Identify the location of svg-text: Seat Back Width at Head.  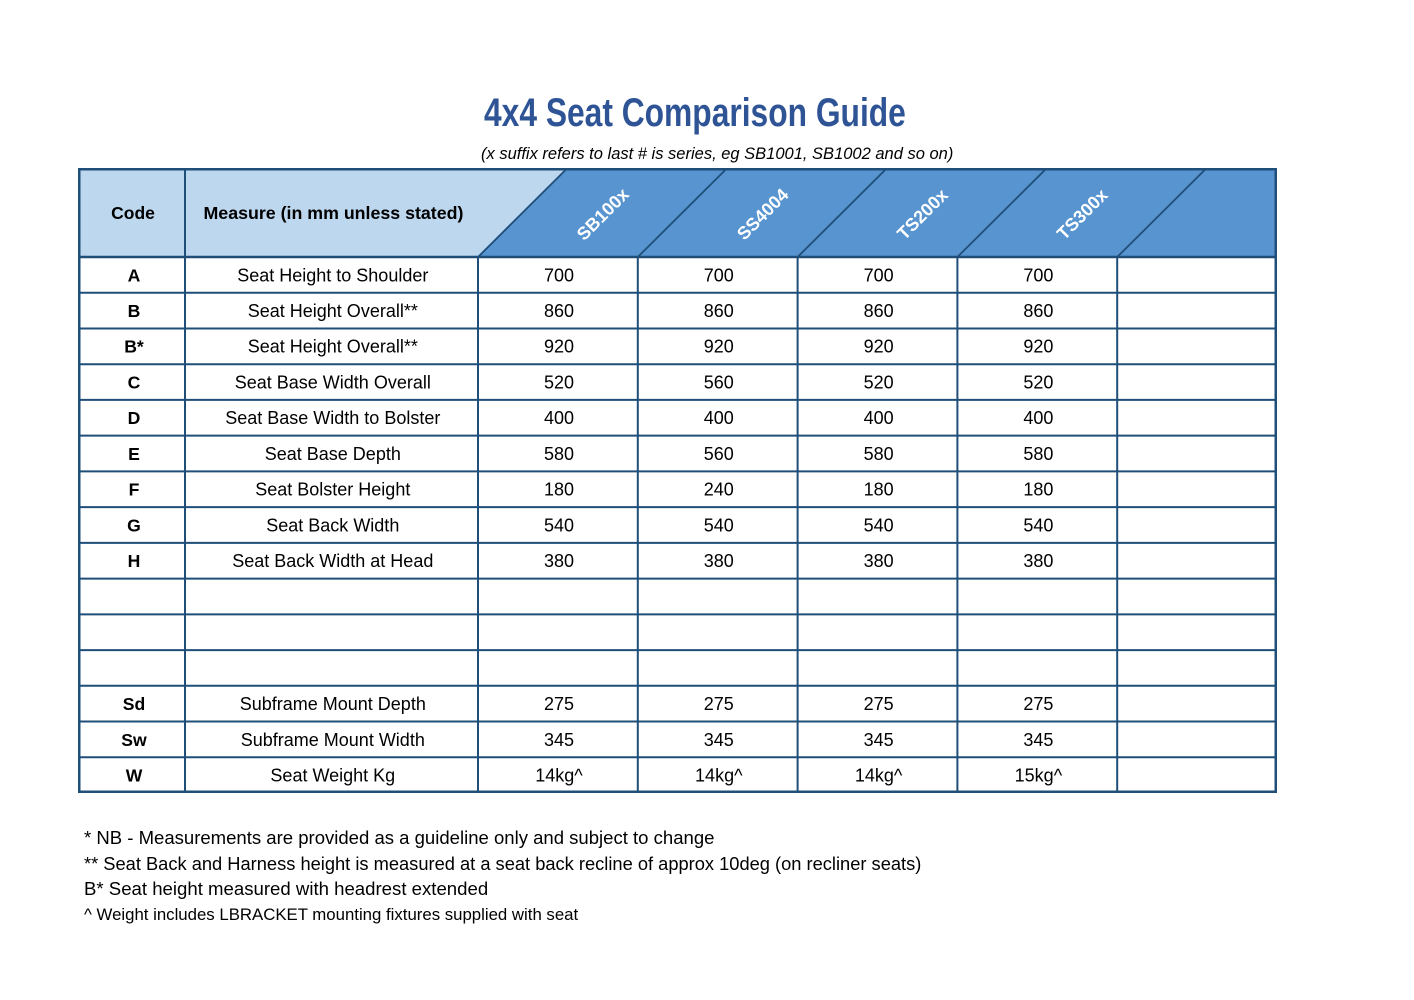
(332, 561).